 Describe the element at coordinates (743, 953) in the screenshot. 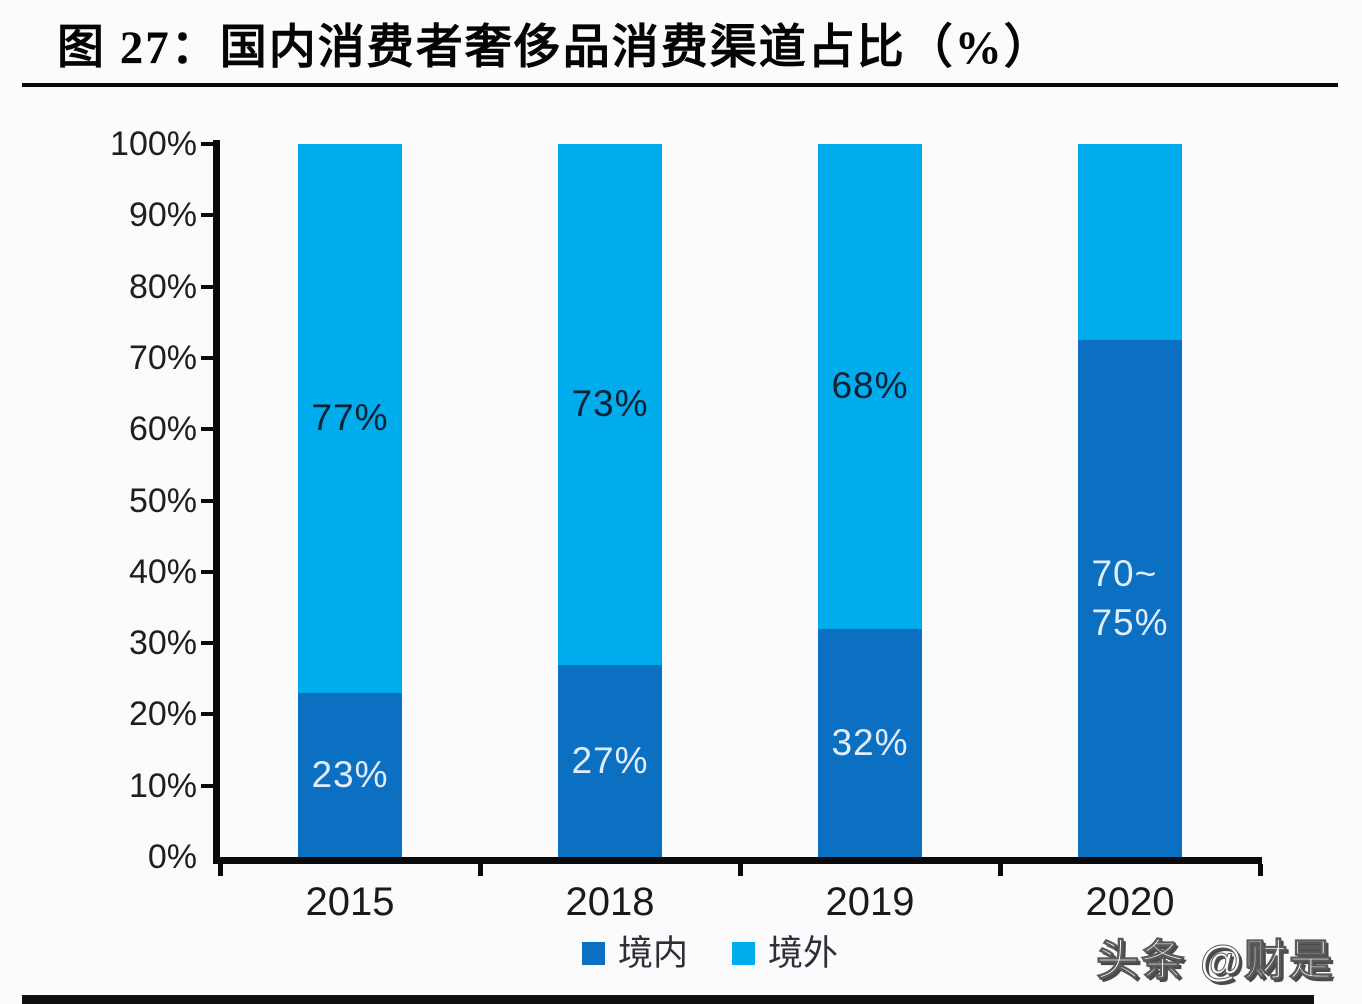

I see `legend-swatch-境外` at that location.